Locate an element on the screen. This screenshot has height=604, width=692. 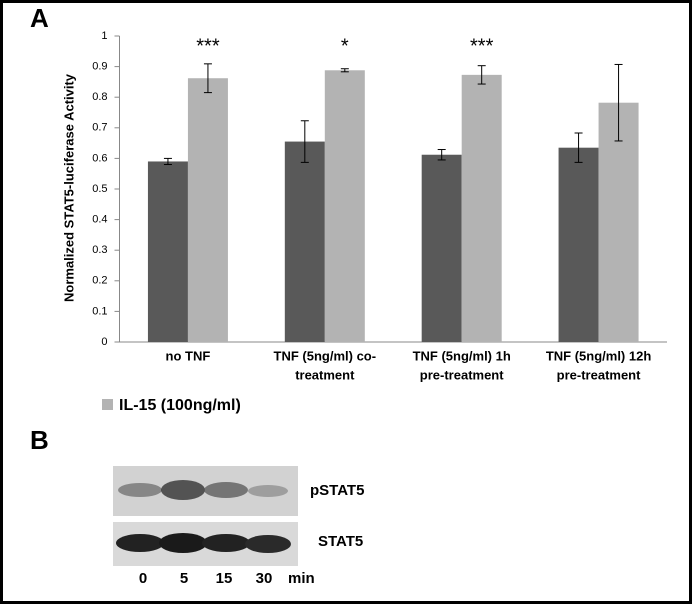
x-tick-label: no TNF is located at coordinates (188, 355).